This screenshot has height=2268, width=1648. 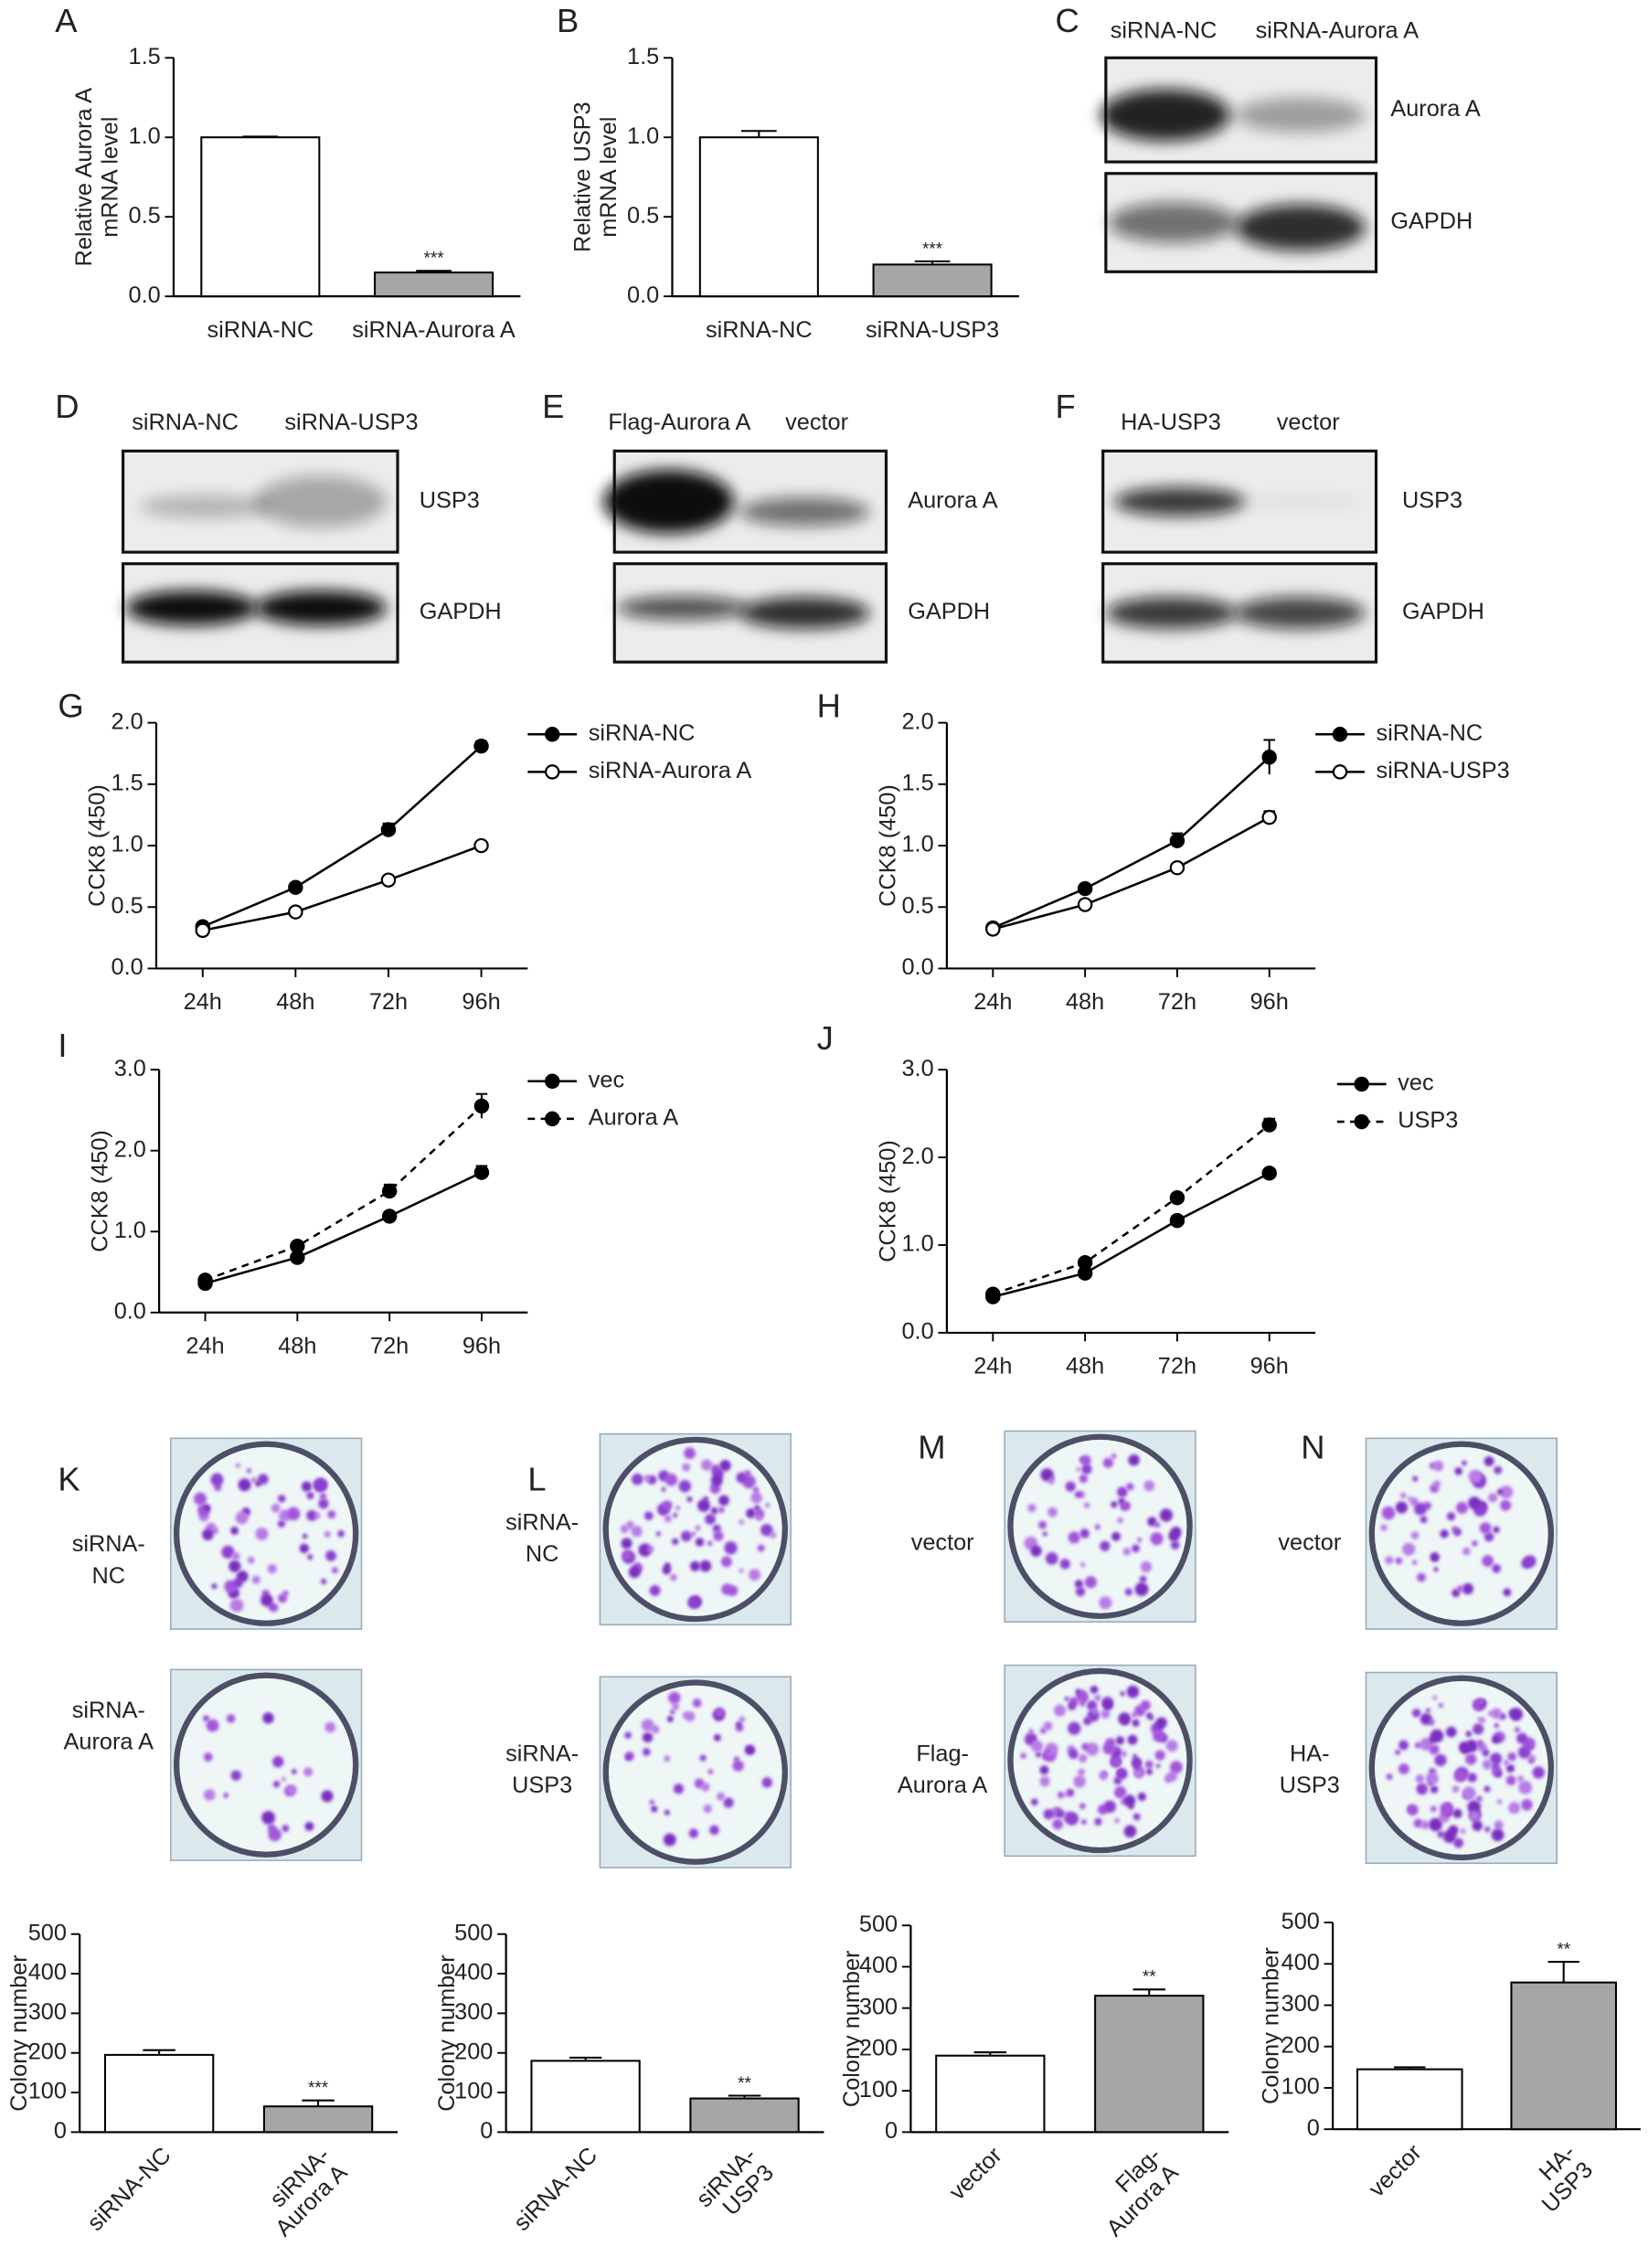 I want to click on significance-label: ***, so click(x=318, y=2088).